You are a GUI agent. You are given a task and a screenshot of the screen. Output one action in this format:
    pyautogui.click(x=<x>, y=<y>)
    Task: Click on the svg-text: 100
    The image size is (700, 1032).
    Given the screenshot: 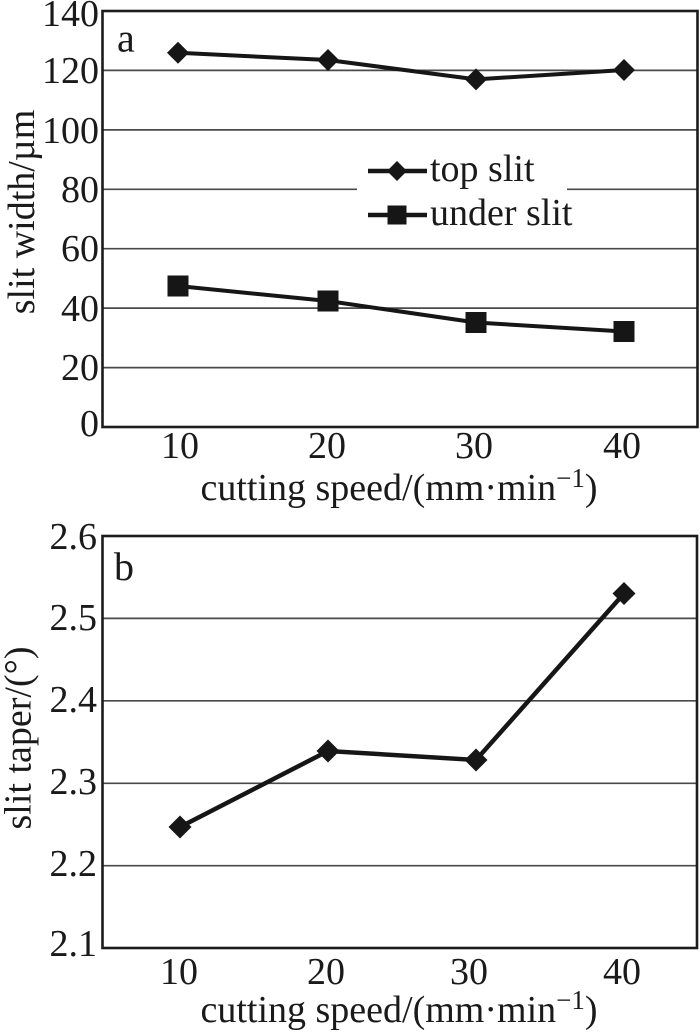 What is the action you would take?
    pyautogui.click(x=70, y=131)
    